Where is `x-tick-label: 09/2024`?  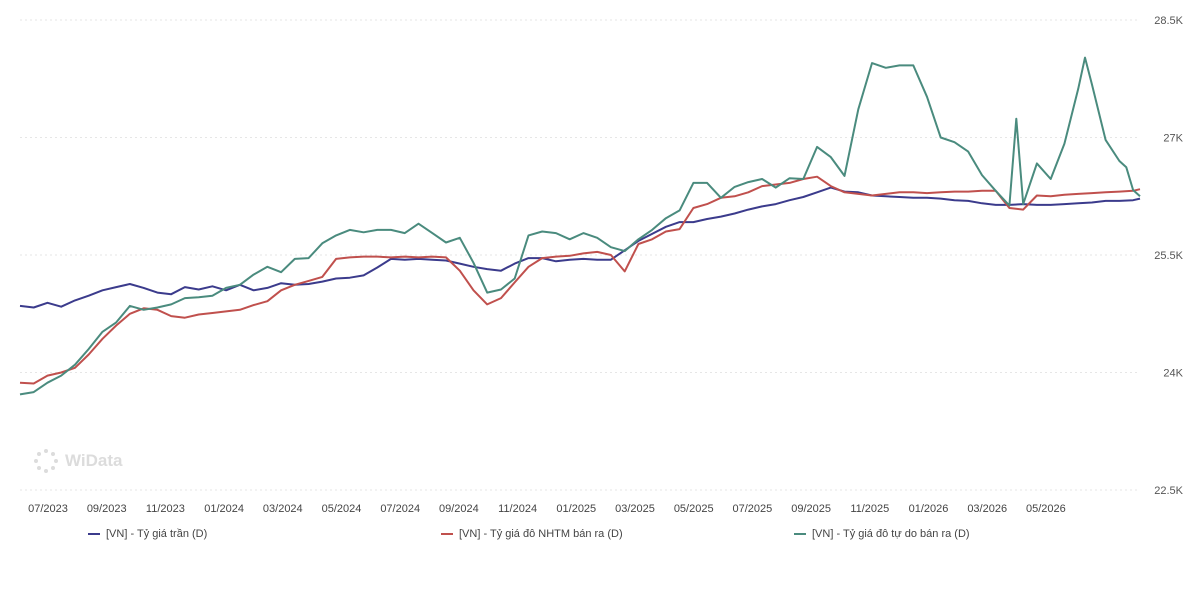 x-tick-label: 09/2024 is located at coordinates (459, 509).